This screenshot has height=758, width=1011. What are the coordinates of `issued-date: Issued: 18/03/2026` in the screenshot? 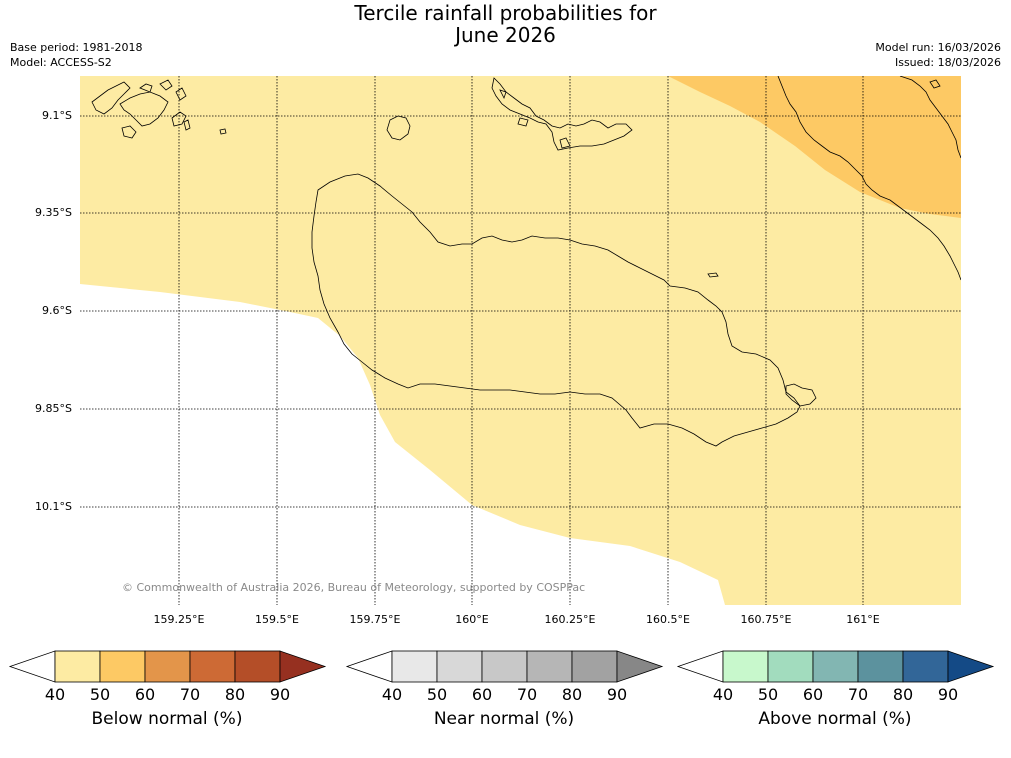 It's located at (947, 62).